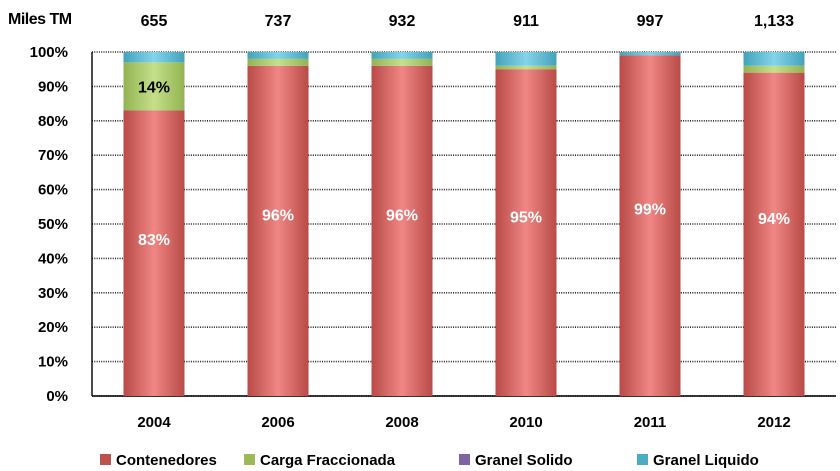  I want to click on y-tick-label: 80%, so click(53, 121).